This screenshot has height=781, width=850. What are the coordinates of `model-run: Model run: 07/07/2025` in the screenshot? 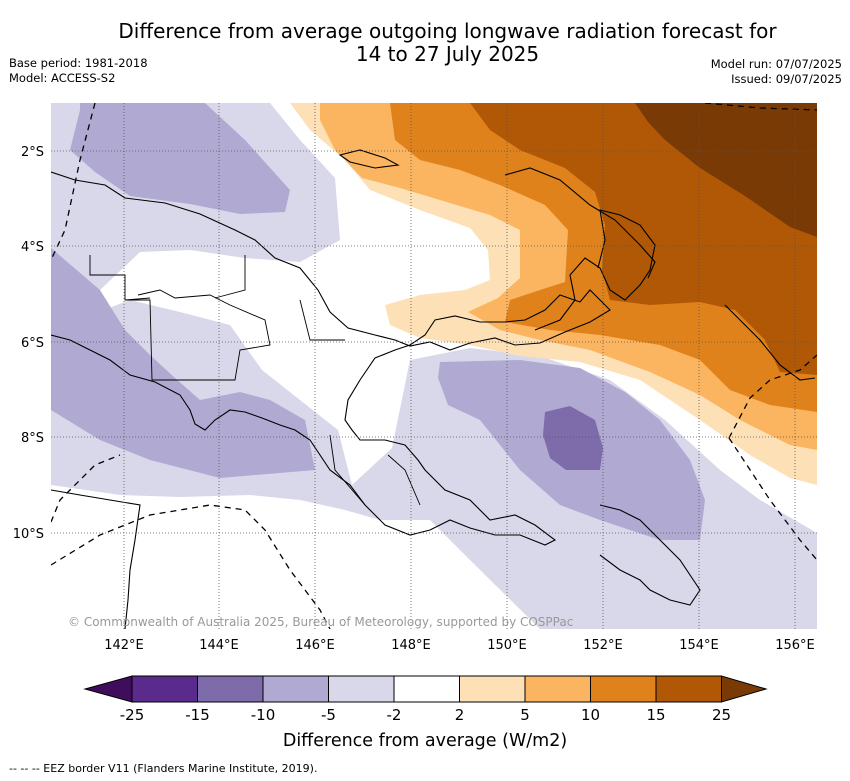 It's located at (776, 64).